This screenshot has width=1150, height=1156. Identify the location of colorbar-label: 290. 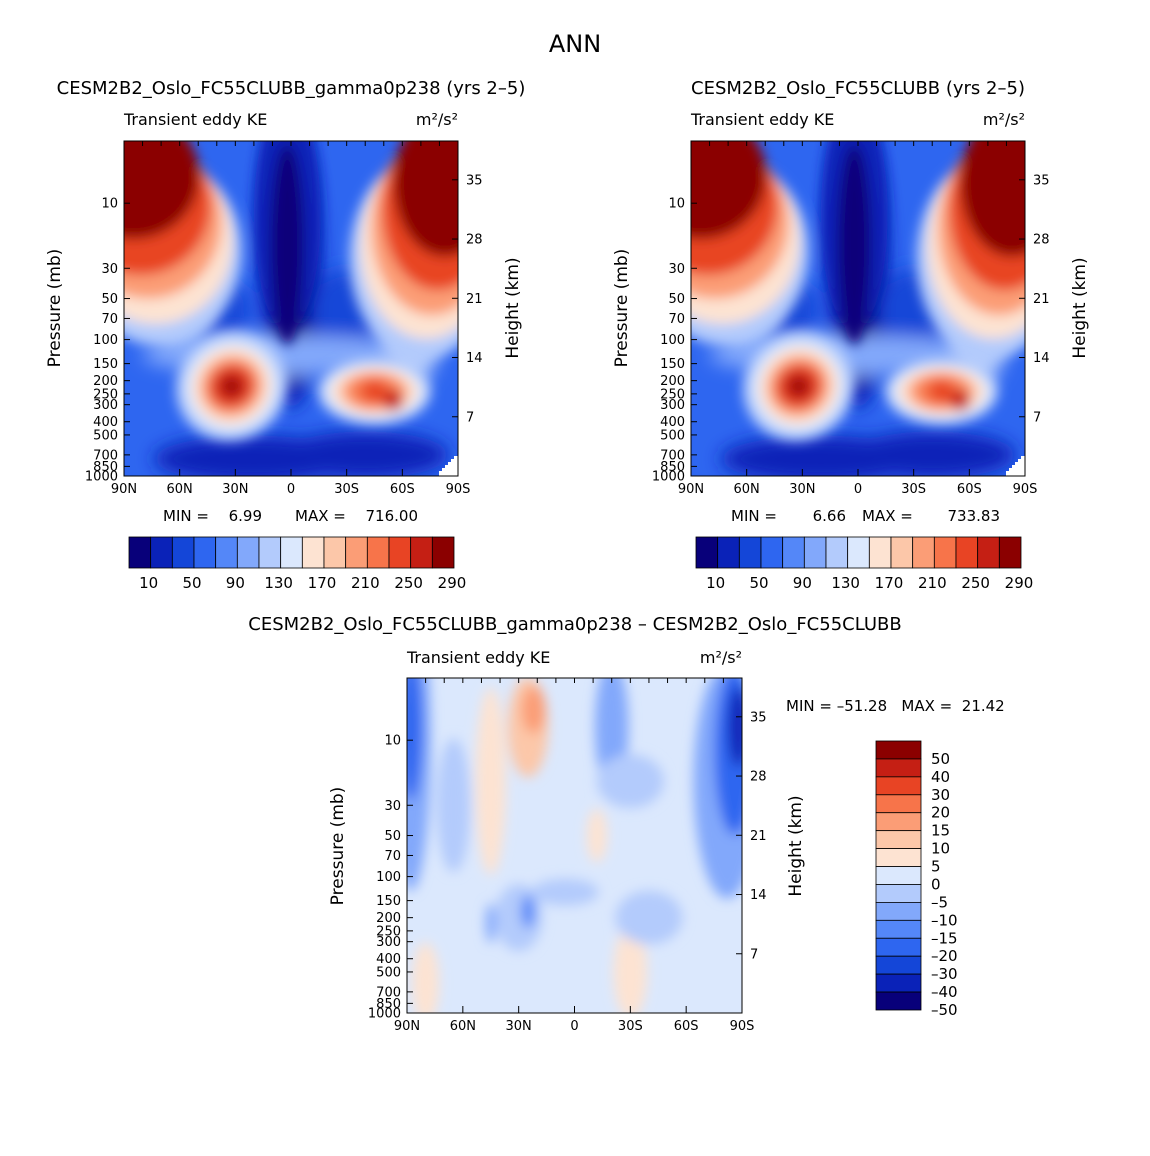
(452, 583).